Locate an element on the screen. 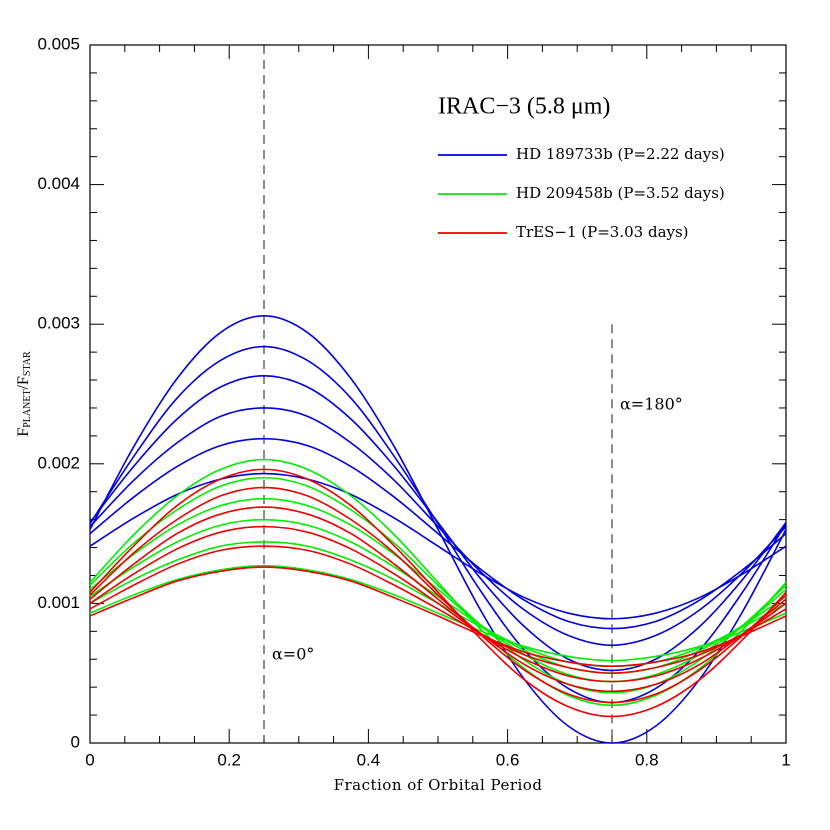  legend-label: TrES−1 (P=3.03 days) is located at coordinates (602, 232).